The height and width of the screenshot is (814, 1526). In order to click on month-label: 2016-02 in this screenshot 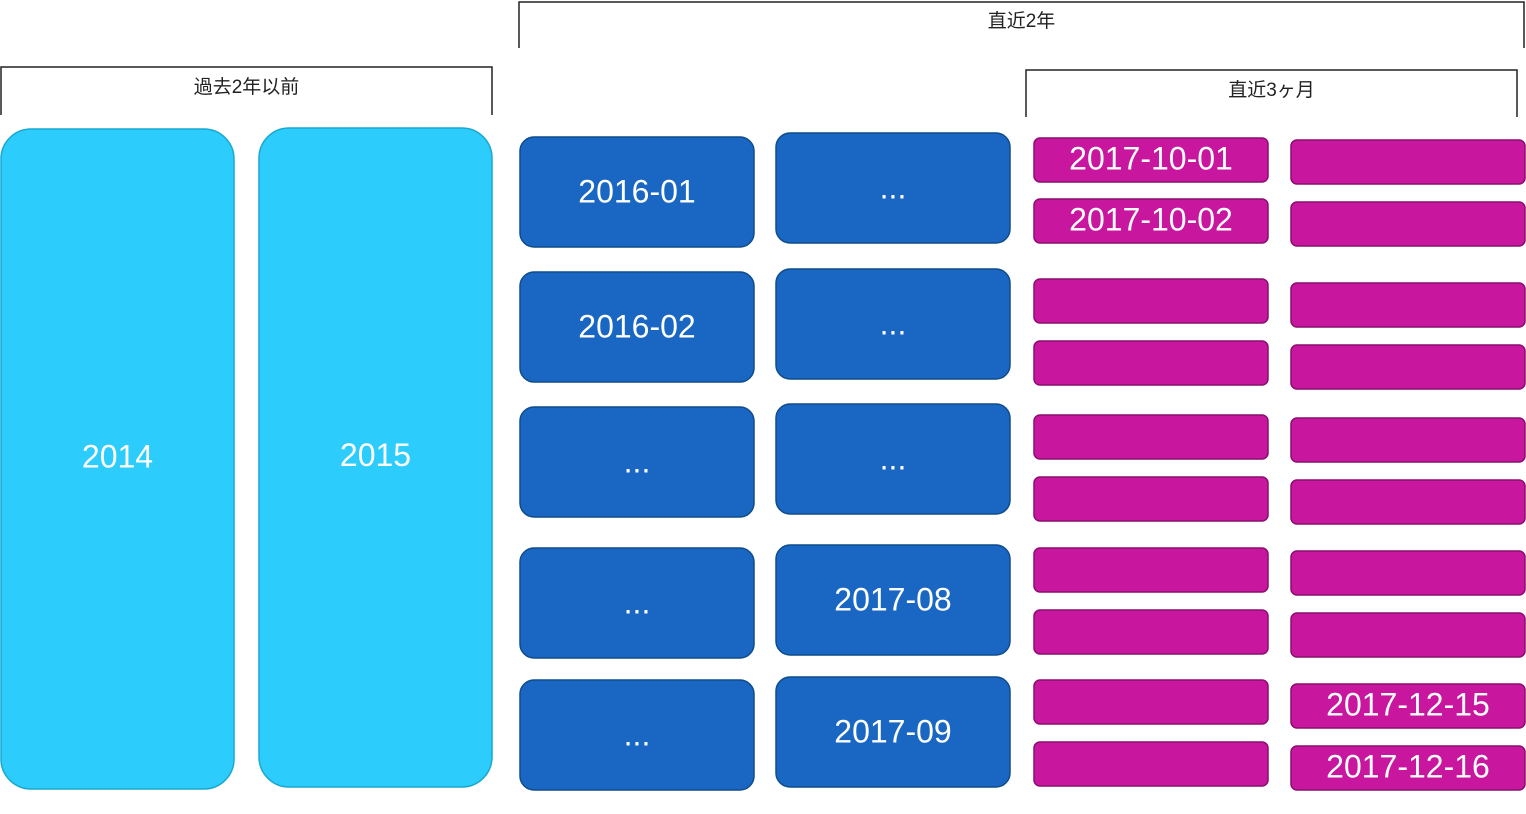, I will do `click(636, 326)`.